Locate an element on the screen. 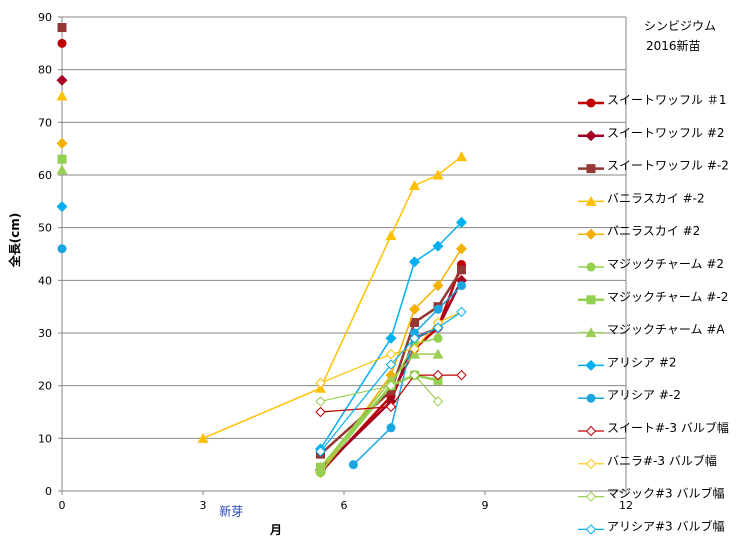 The image size is (748, 548). legend-item-11: バニラ#-3 バルブ幅 is located at coordinates (647, 461).